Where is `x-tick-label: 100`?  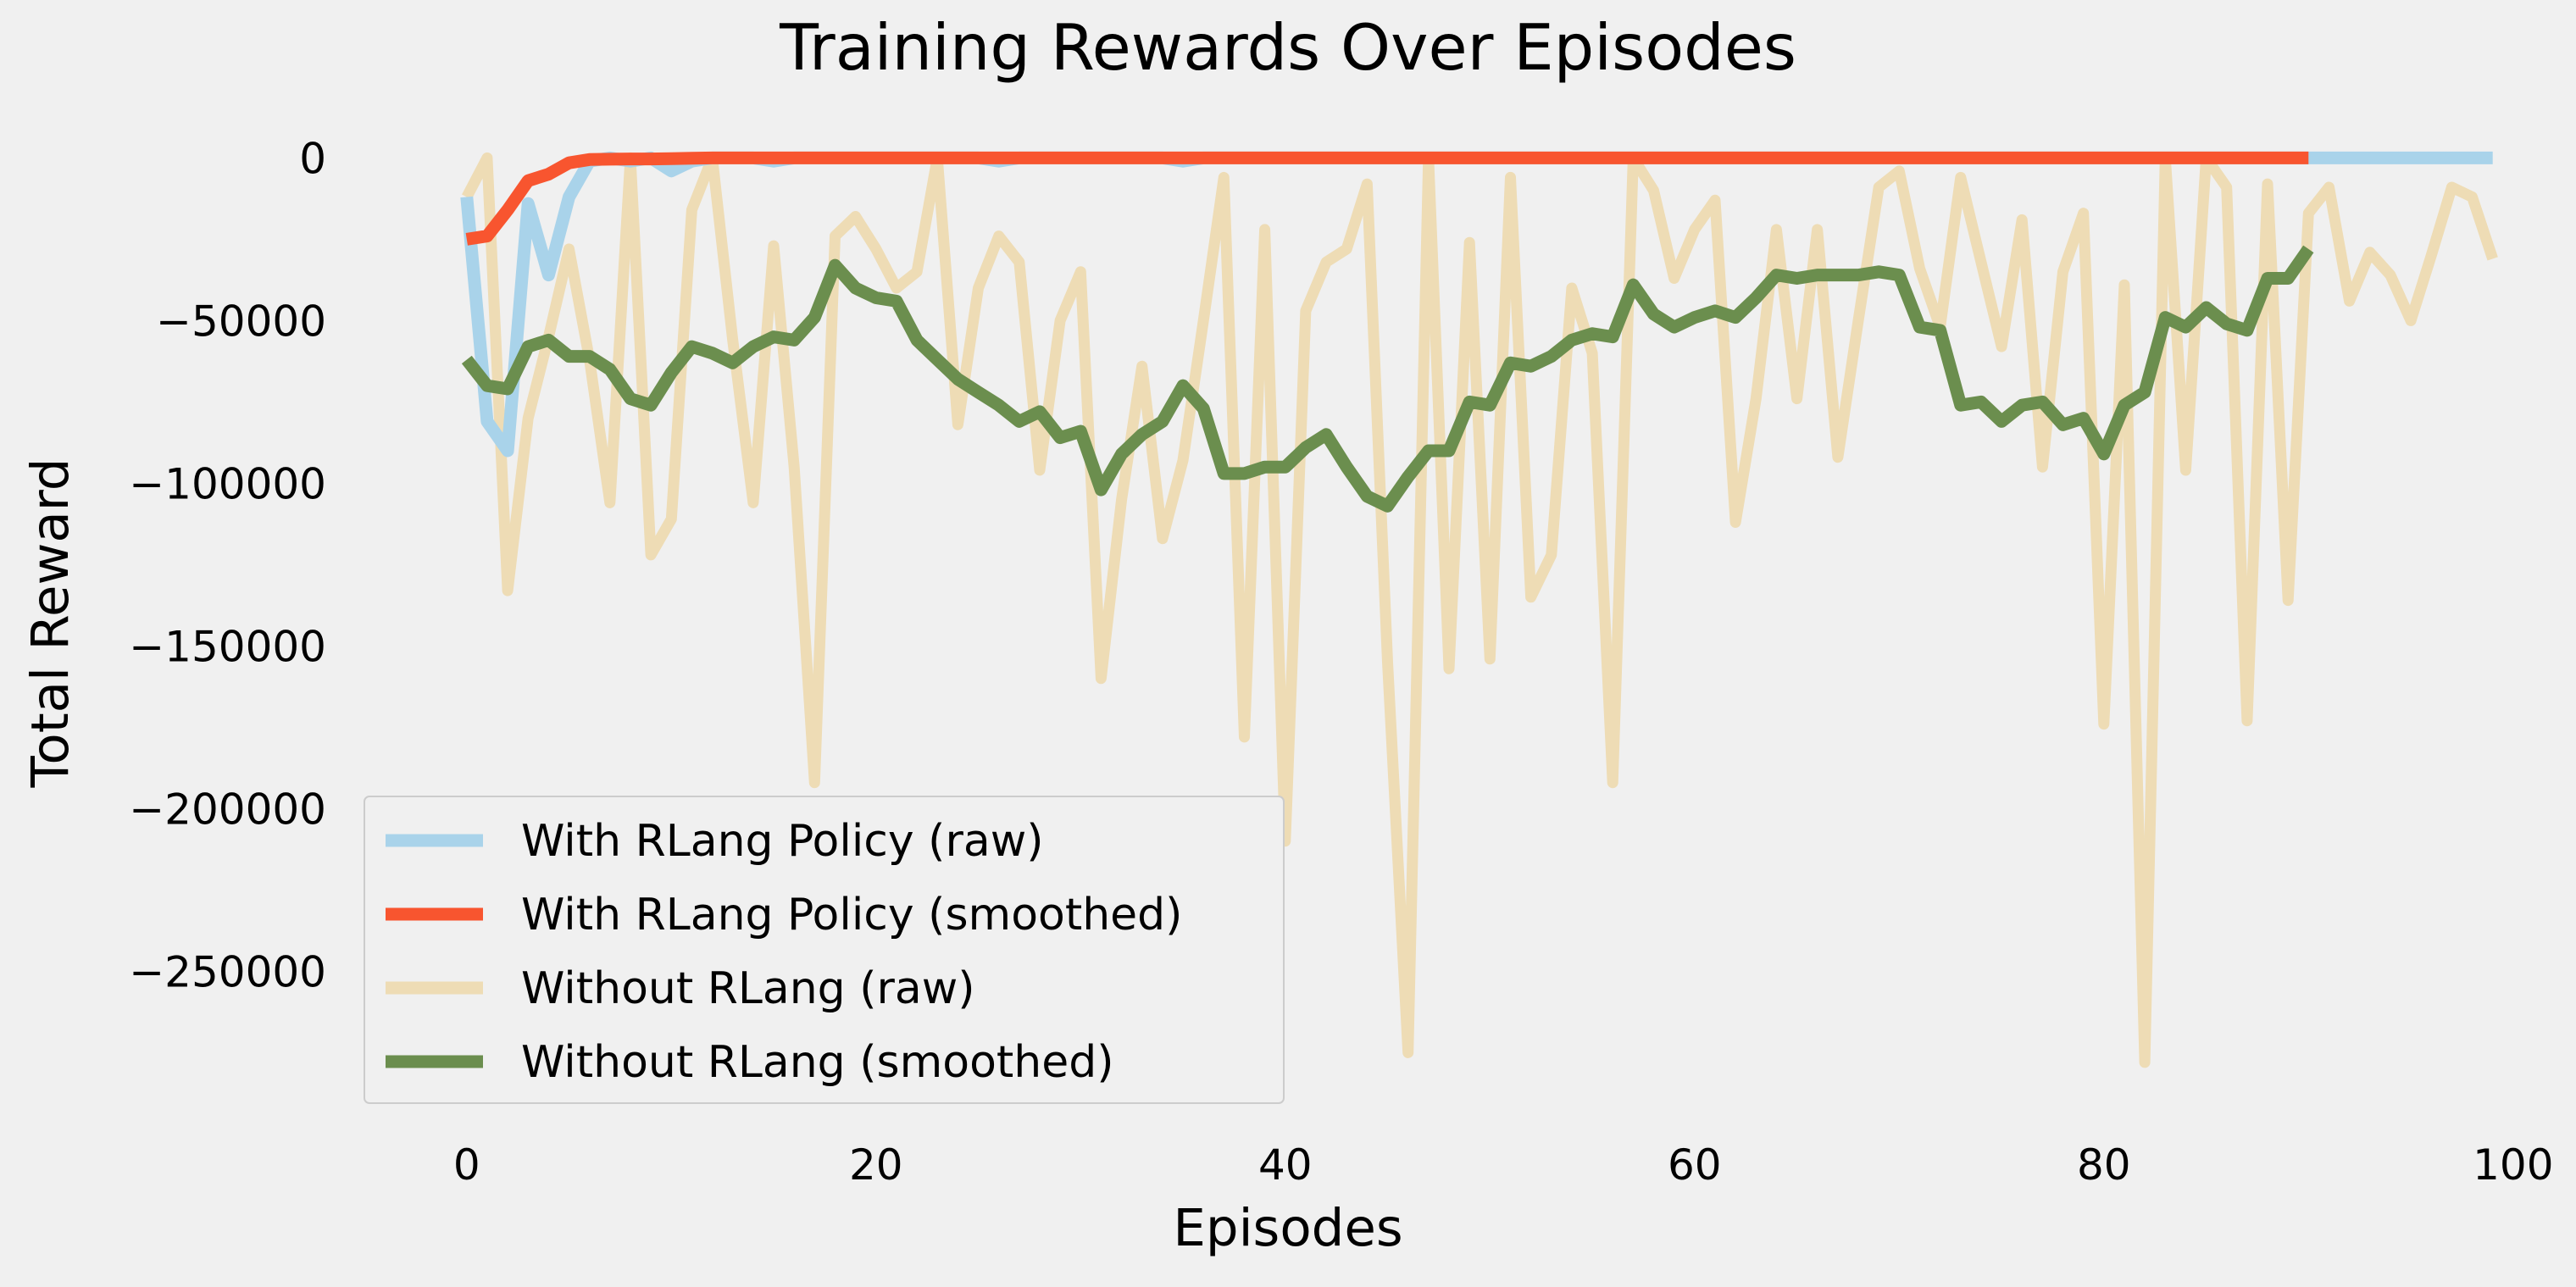
x-tick-label: 100 is located at coordinates (2513, 1165).